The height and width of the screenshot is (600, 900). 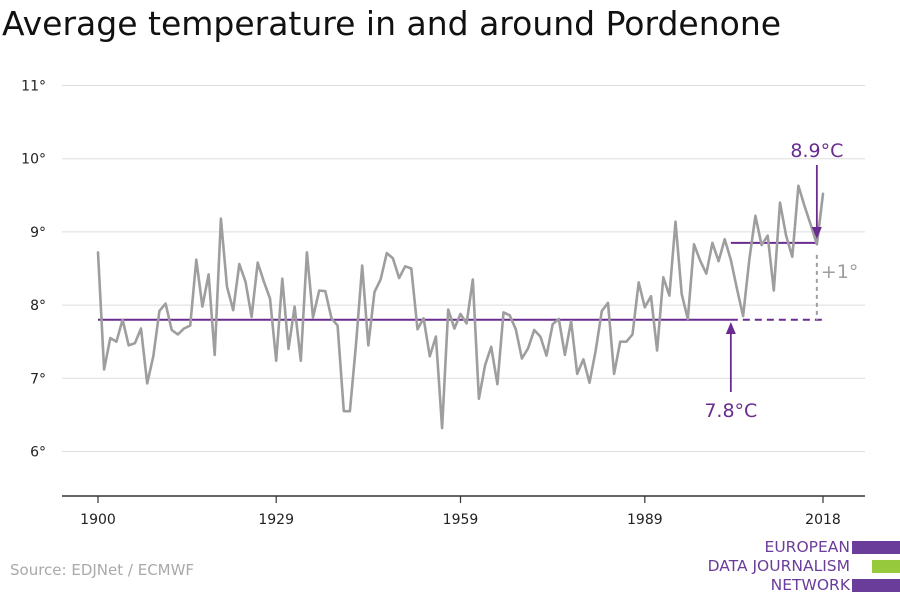 What do you see at coordinates (810, 585) in the screenshot?
I see `logo-line-3: NETWORK` at bounding box center [810, 585].